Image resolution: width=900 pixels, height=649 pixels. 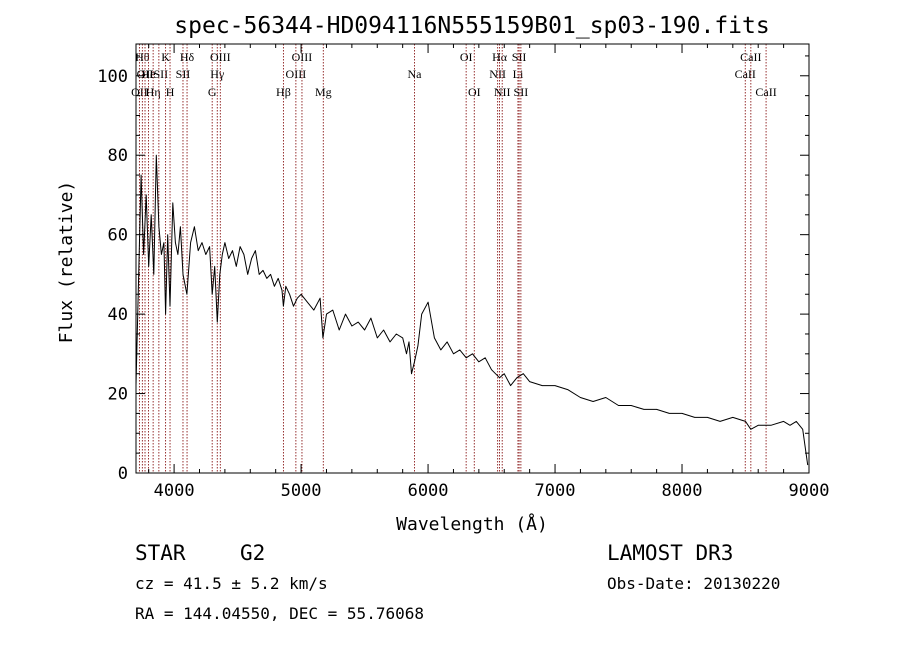 What do you see at coordinates (682, 491) in the screenshot?
I see `x-tick-label: 8000` at bounding box center [682, 491].